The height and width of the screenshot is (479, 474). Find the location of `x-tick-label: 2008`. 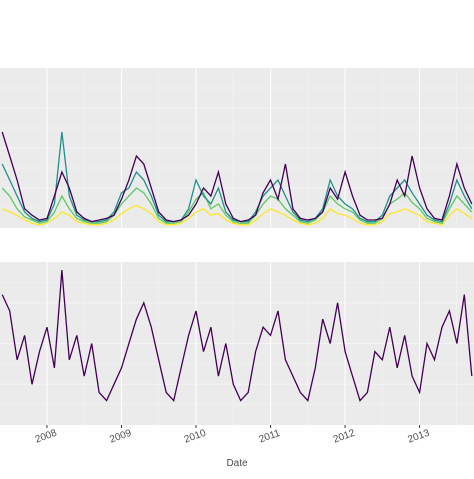

x-tick-label: 2008 is located at coordinates (46, 437).